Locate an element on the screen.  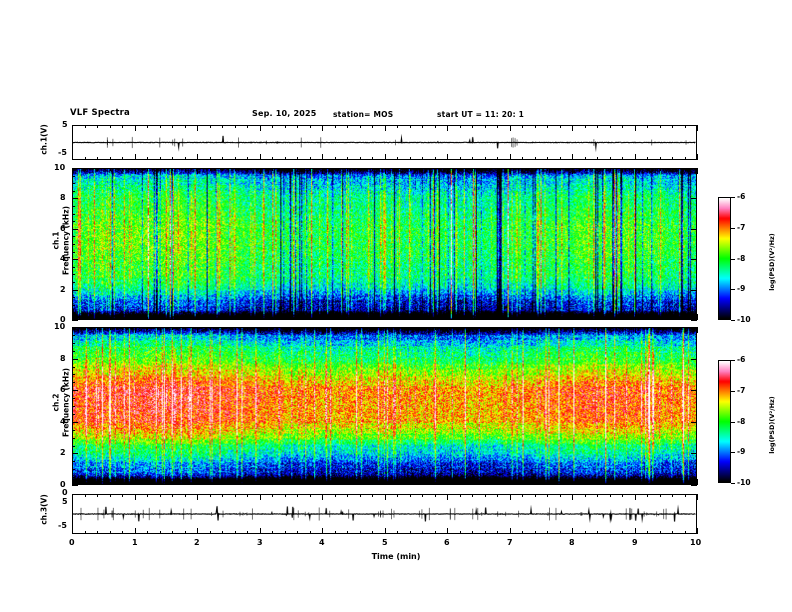
observation-date: Sep. 10, 2025 is located at coordinates (284, 113).